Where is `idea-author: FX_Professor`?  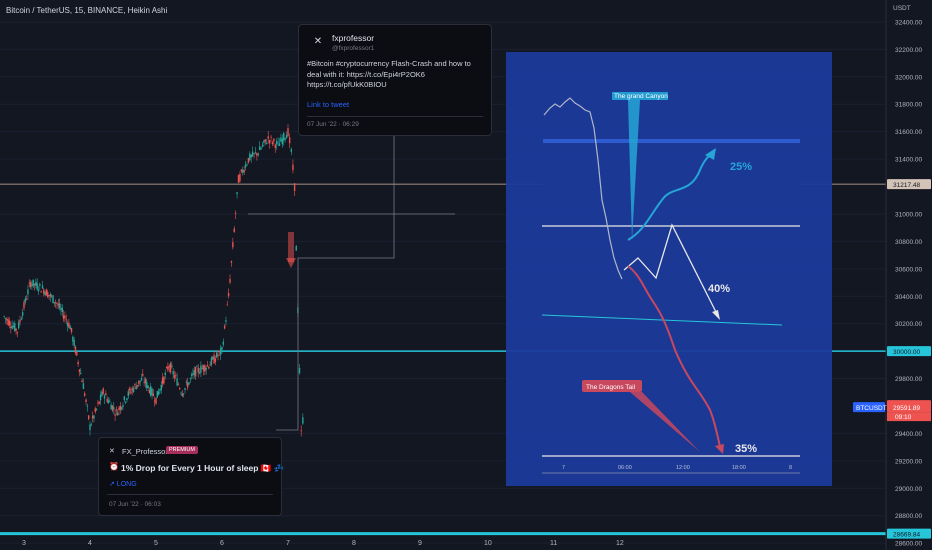 idea-author: FX_Professor is located at coordinates (145, 451).